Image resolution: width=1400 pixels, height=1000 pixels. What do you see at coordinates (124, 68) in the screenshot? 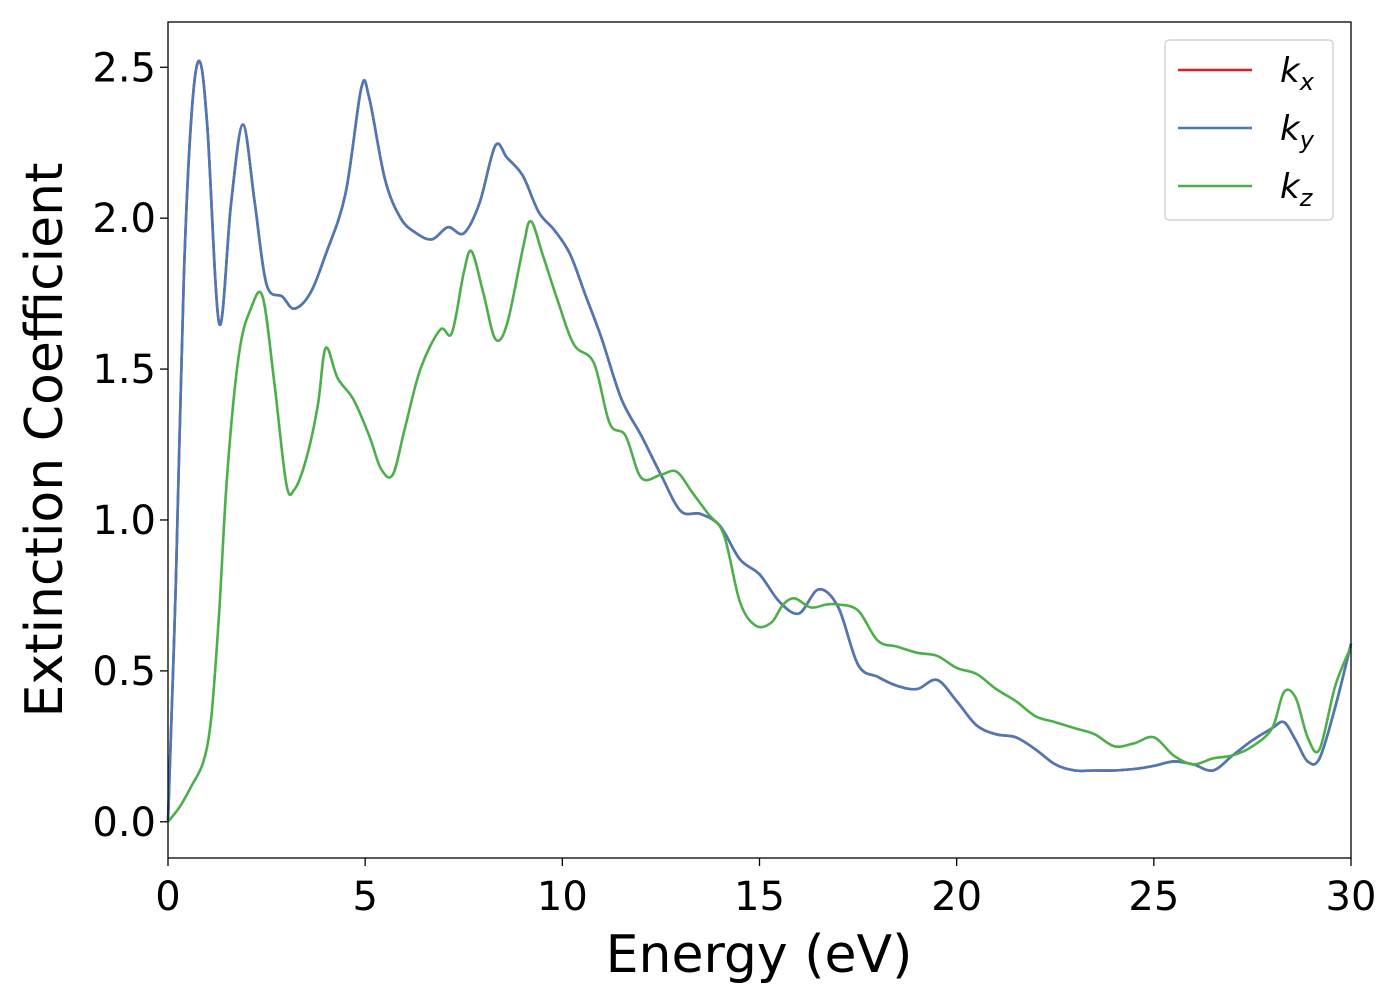
I see `y-tick-label: 2.5` at bounding box center [124, 68].